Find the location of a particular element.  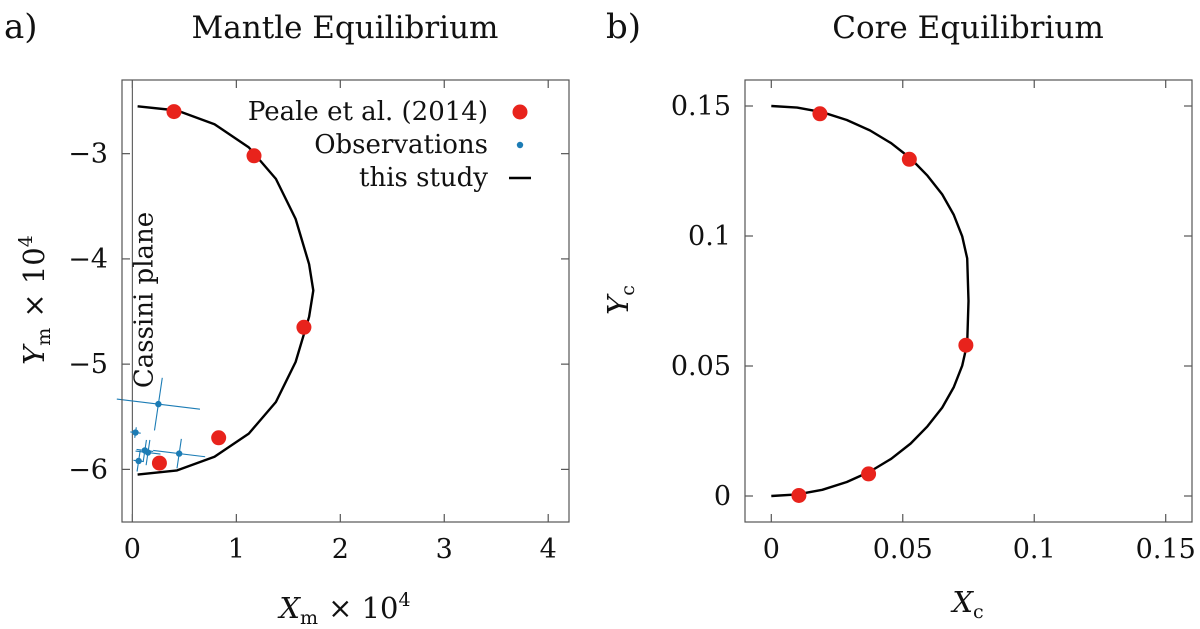

y-tick-label: −5 is located at coordinates (88, 364).